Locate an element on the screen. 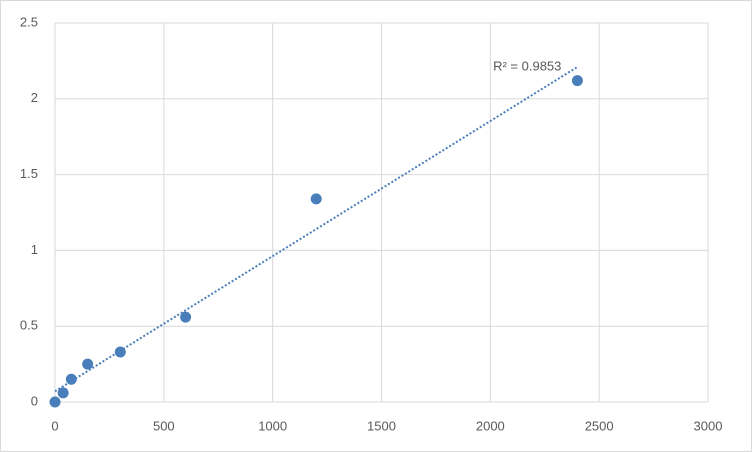 The width and height of the screenshot is (752, 452). trendline-label: R² = 0.9853 is located at coordinates (527, 65).